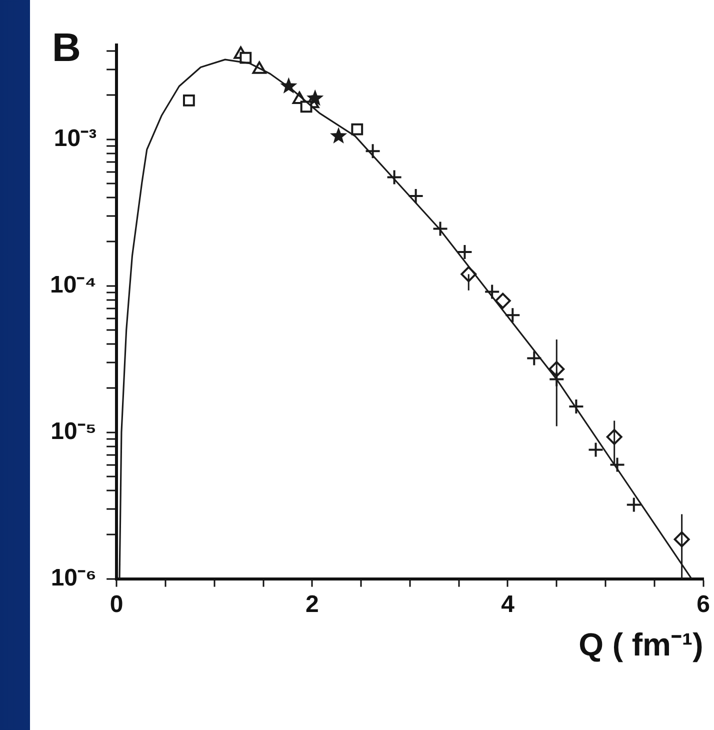  I want to click on text: B, so click(66, 48).